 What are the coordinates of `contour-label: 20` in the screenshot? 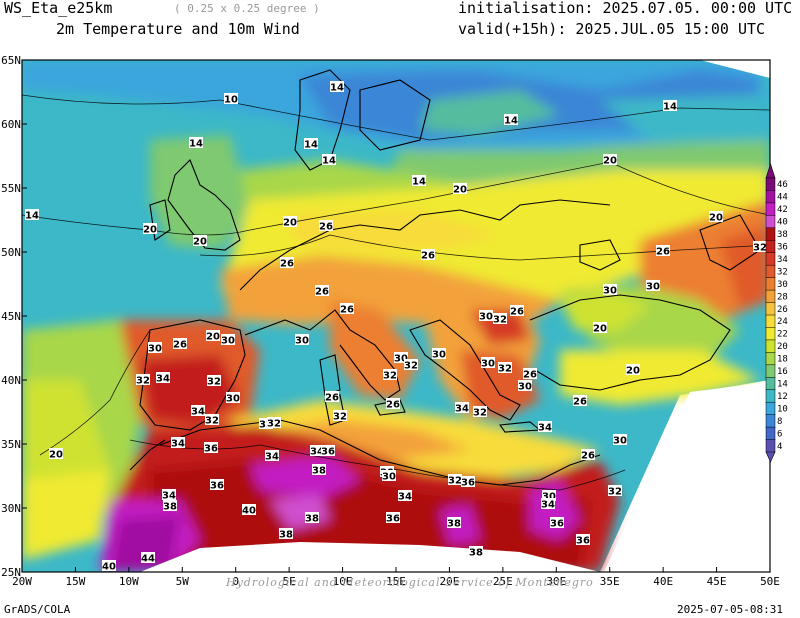 It's located at (213, 336).